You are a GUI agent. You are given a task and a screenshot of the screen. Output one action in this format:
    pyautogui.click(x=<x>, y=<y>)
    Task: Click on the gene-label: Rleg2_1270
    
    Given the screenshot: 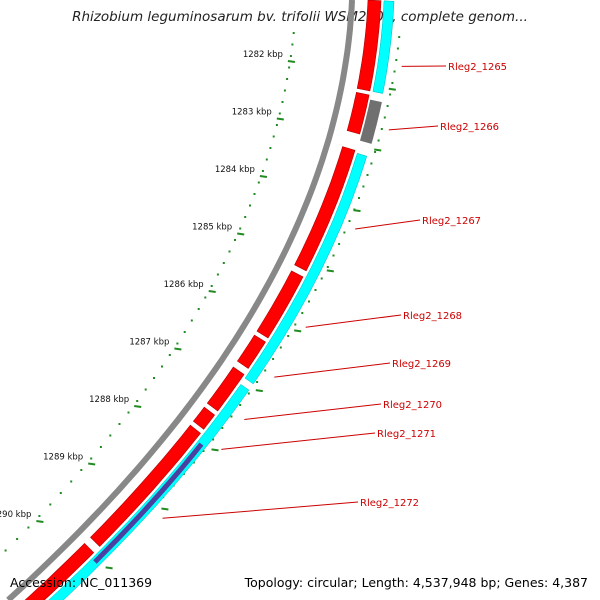 What is the action you would take?
    pyautogui.click(x=412, y=405)
    